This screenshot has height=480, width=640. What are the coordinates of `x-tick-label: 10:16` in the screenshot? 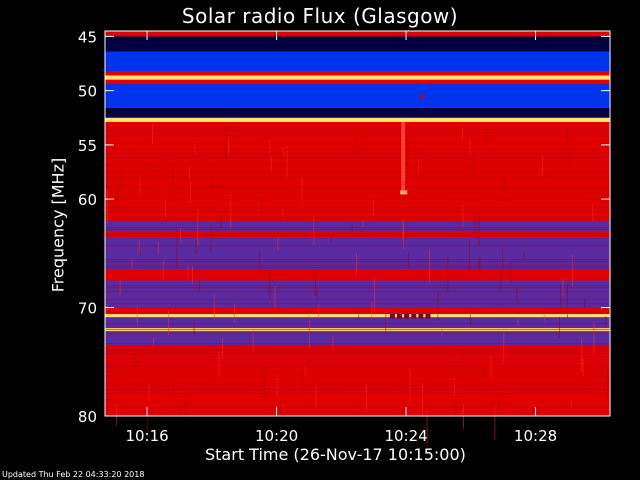 It's located at (146, 436).